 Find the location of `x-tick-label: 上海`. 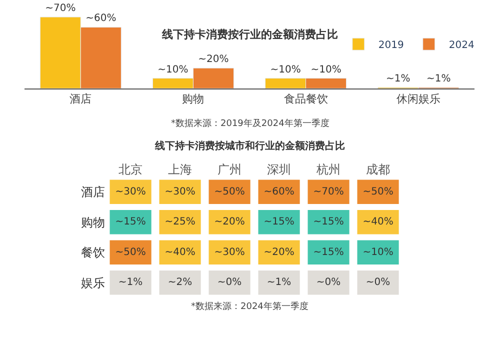

x-tick-label: 上海 is located at coordinates (180, 169).